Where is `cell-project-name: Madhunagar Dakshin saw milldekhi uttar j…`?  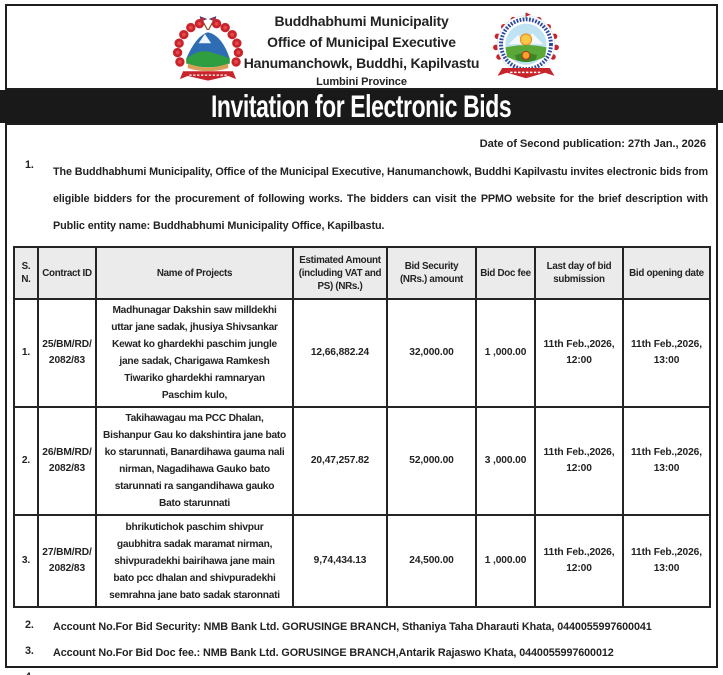
cell-project-name: Madhunagar Dakshin saw milldekhi uttar j… is located at coordinates (194, 353).